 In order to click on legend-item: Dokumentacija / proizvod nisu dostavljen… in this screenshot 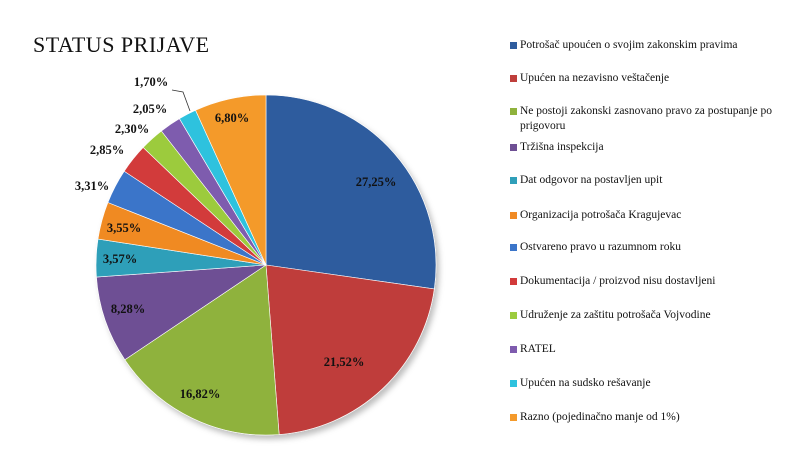, I will do `click(650, 281)`.